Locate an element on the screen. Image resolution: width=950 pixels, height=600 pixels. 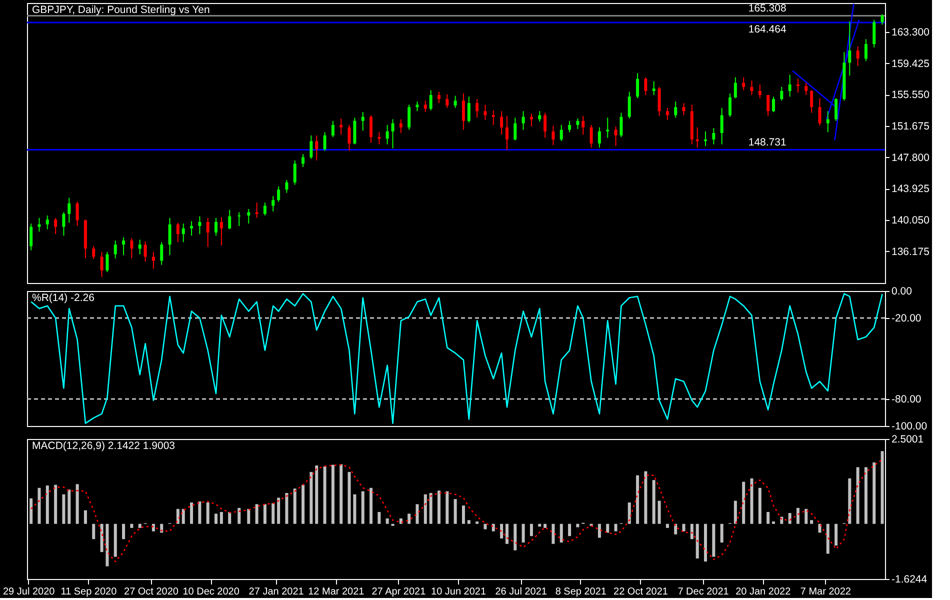
y-tick-label: 163.300 is located at coordinates (911, 32).